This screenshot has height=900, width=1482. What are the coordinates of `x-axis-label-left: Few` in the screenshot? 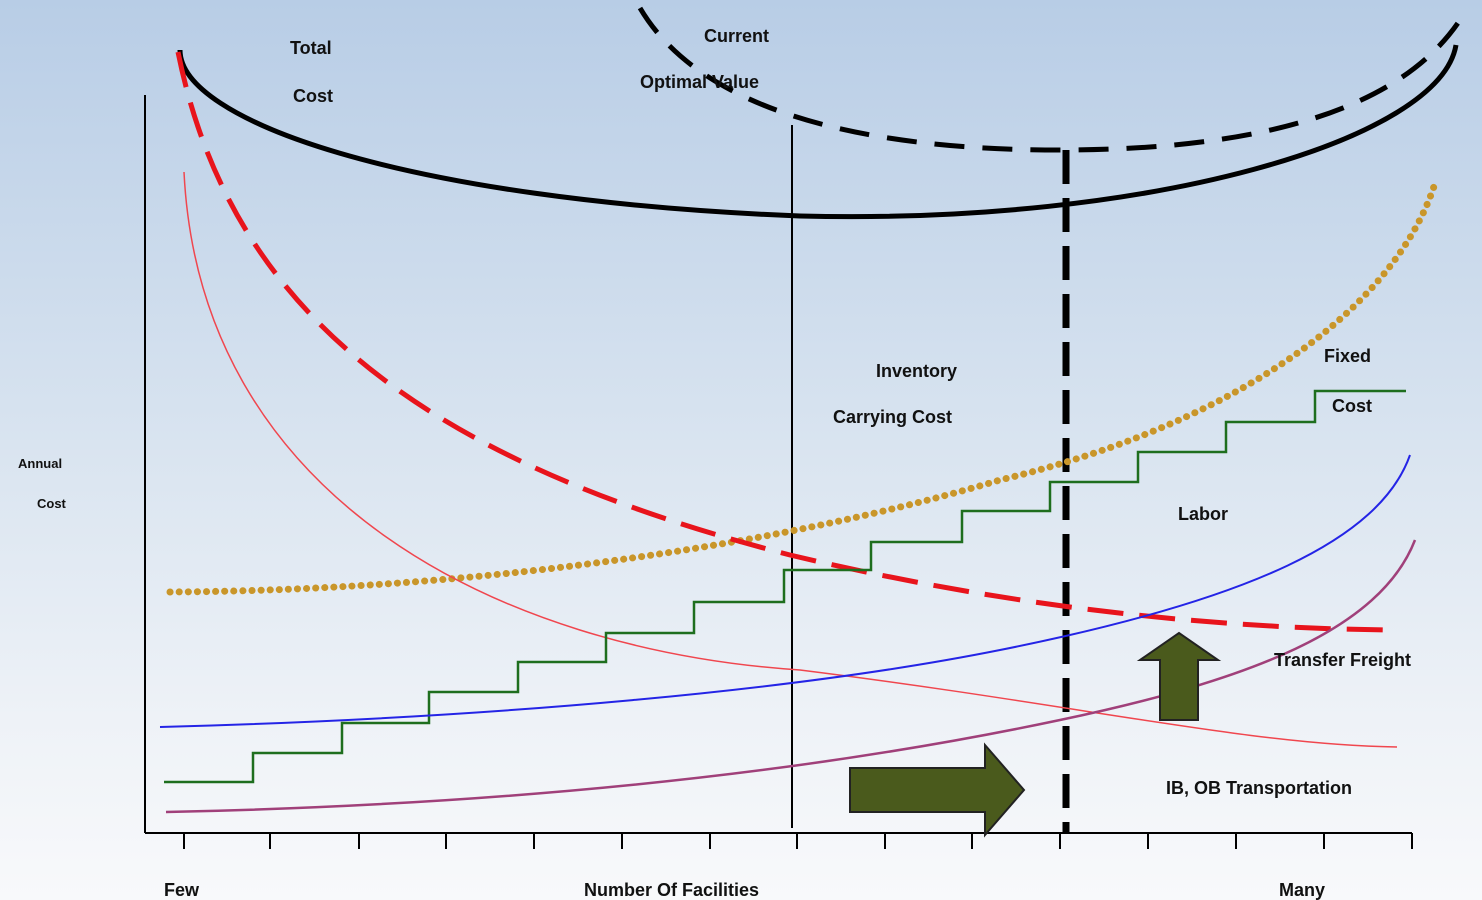 It's located at (182, 890).